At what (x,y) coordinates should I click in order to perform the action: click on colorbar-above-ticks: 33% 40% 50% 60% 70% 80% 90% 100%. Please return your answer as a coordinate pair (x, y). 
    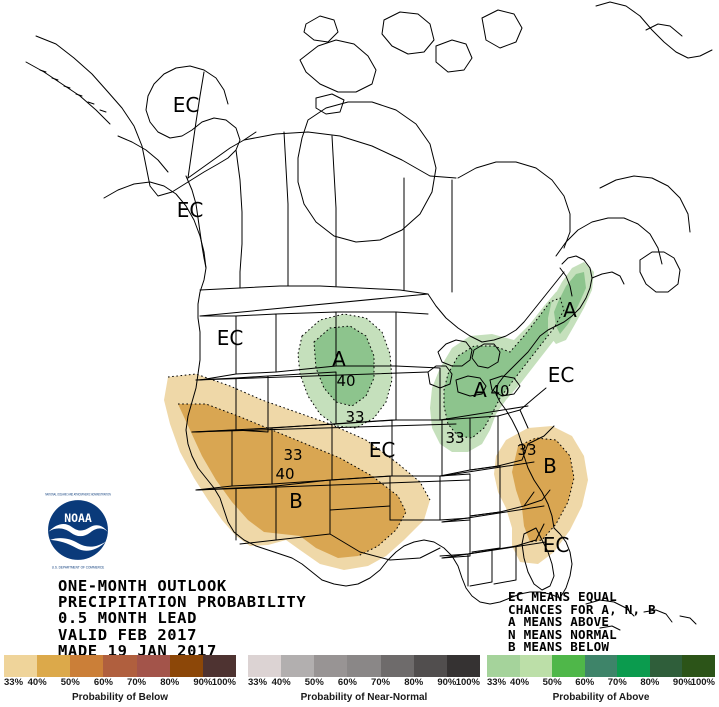
    Looking at the image, I should click on (601, 683).